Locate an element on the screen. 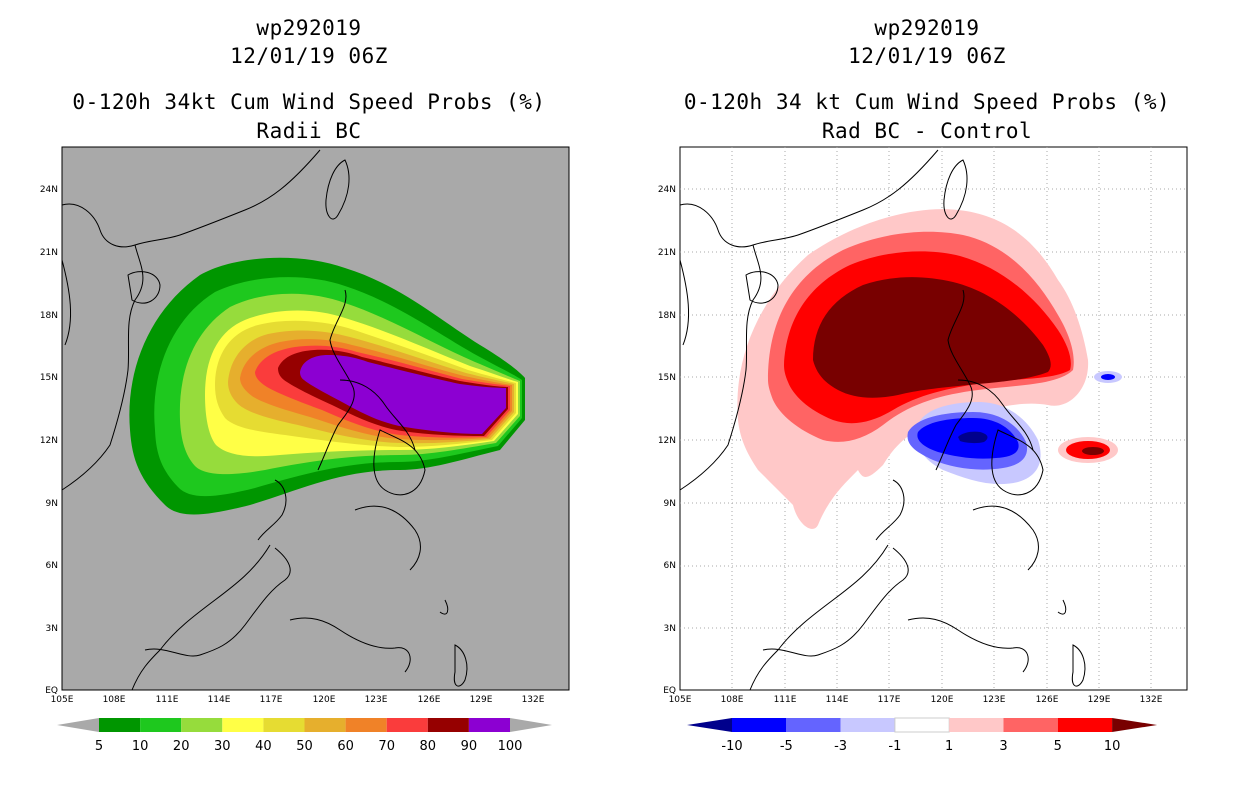 The height and width of the screenshot is (800, 1236). left-date: 12/01/19 06Z is located at coordinates (309, 56).